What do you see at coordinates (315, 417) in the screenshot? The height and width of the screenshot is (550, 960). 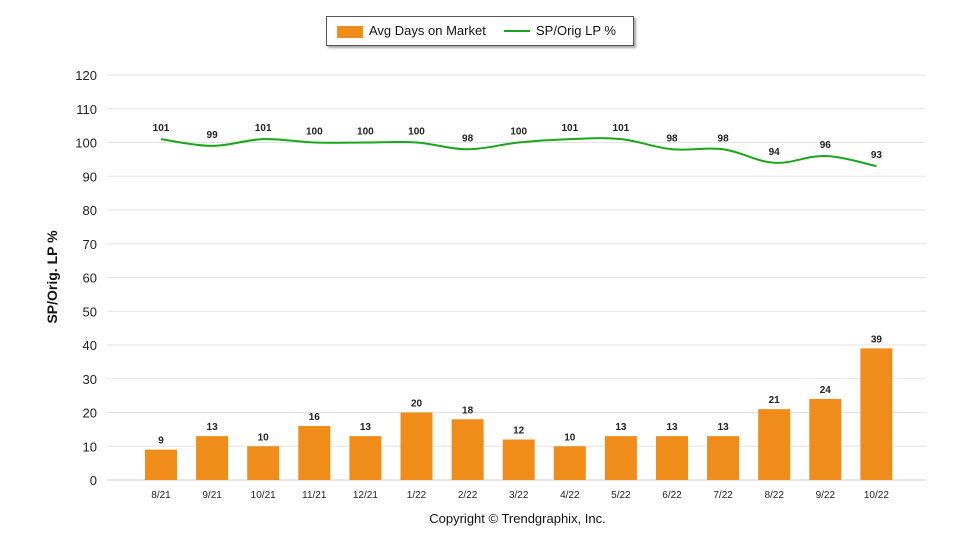 I see `bar-data-label: 16` at bounding box center [315, 417].